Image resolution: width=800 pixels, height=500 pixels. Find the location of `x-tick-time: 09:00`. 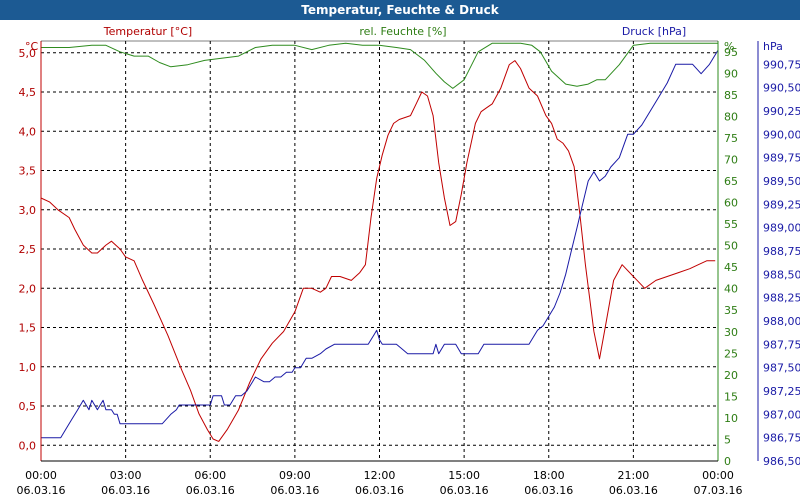

x-tick-time: 09:00 is located at coordinates (295, 475).